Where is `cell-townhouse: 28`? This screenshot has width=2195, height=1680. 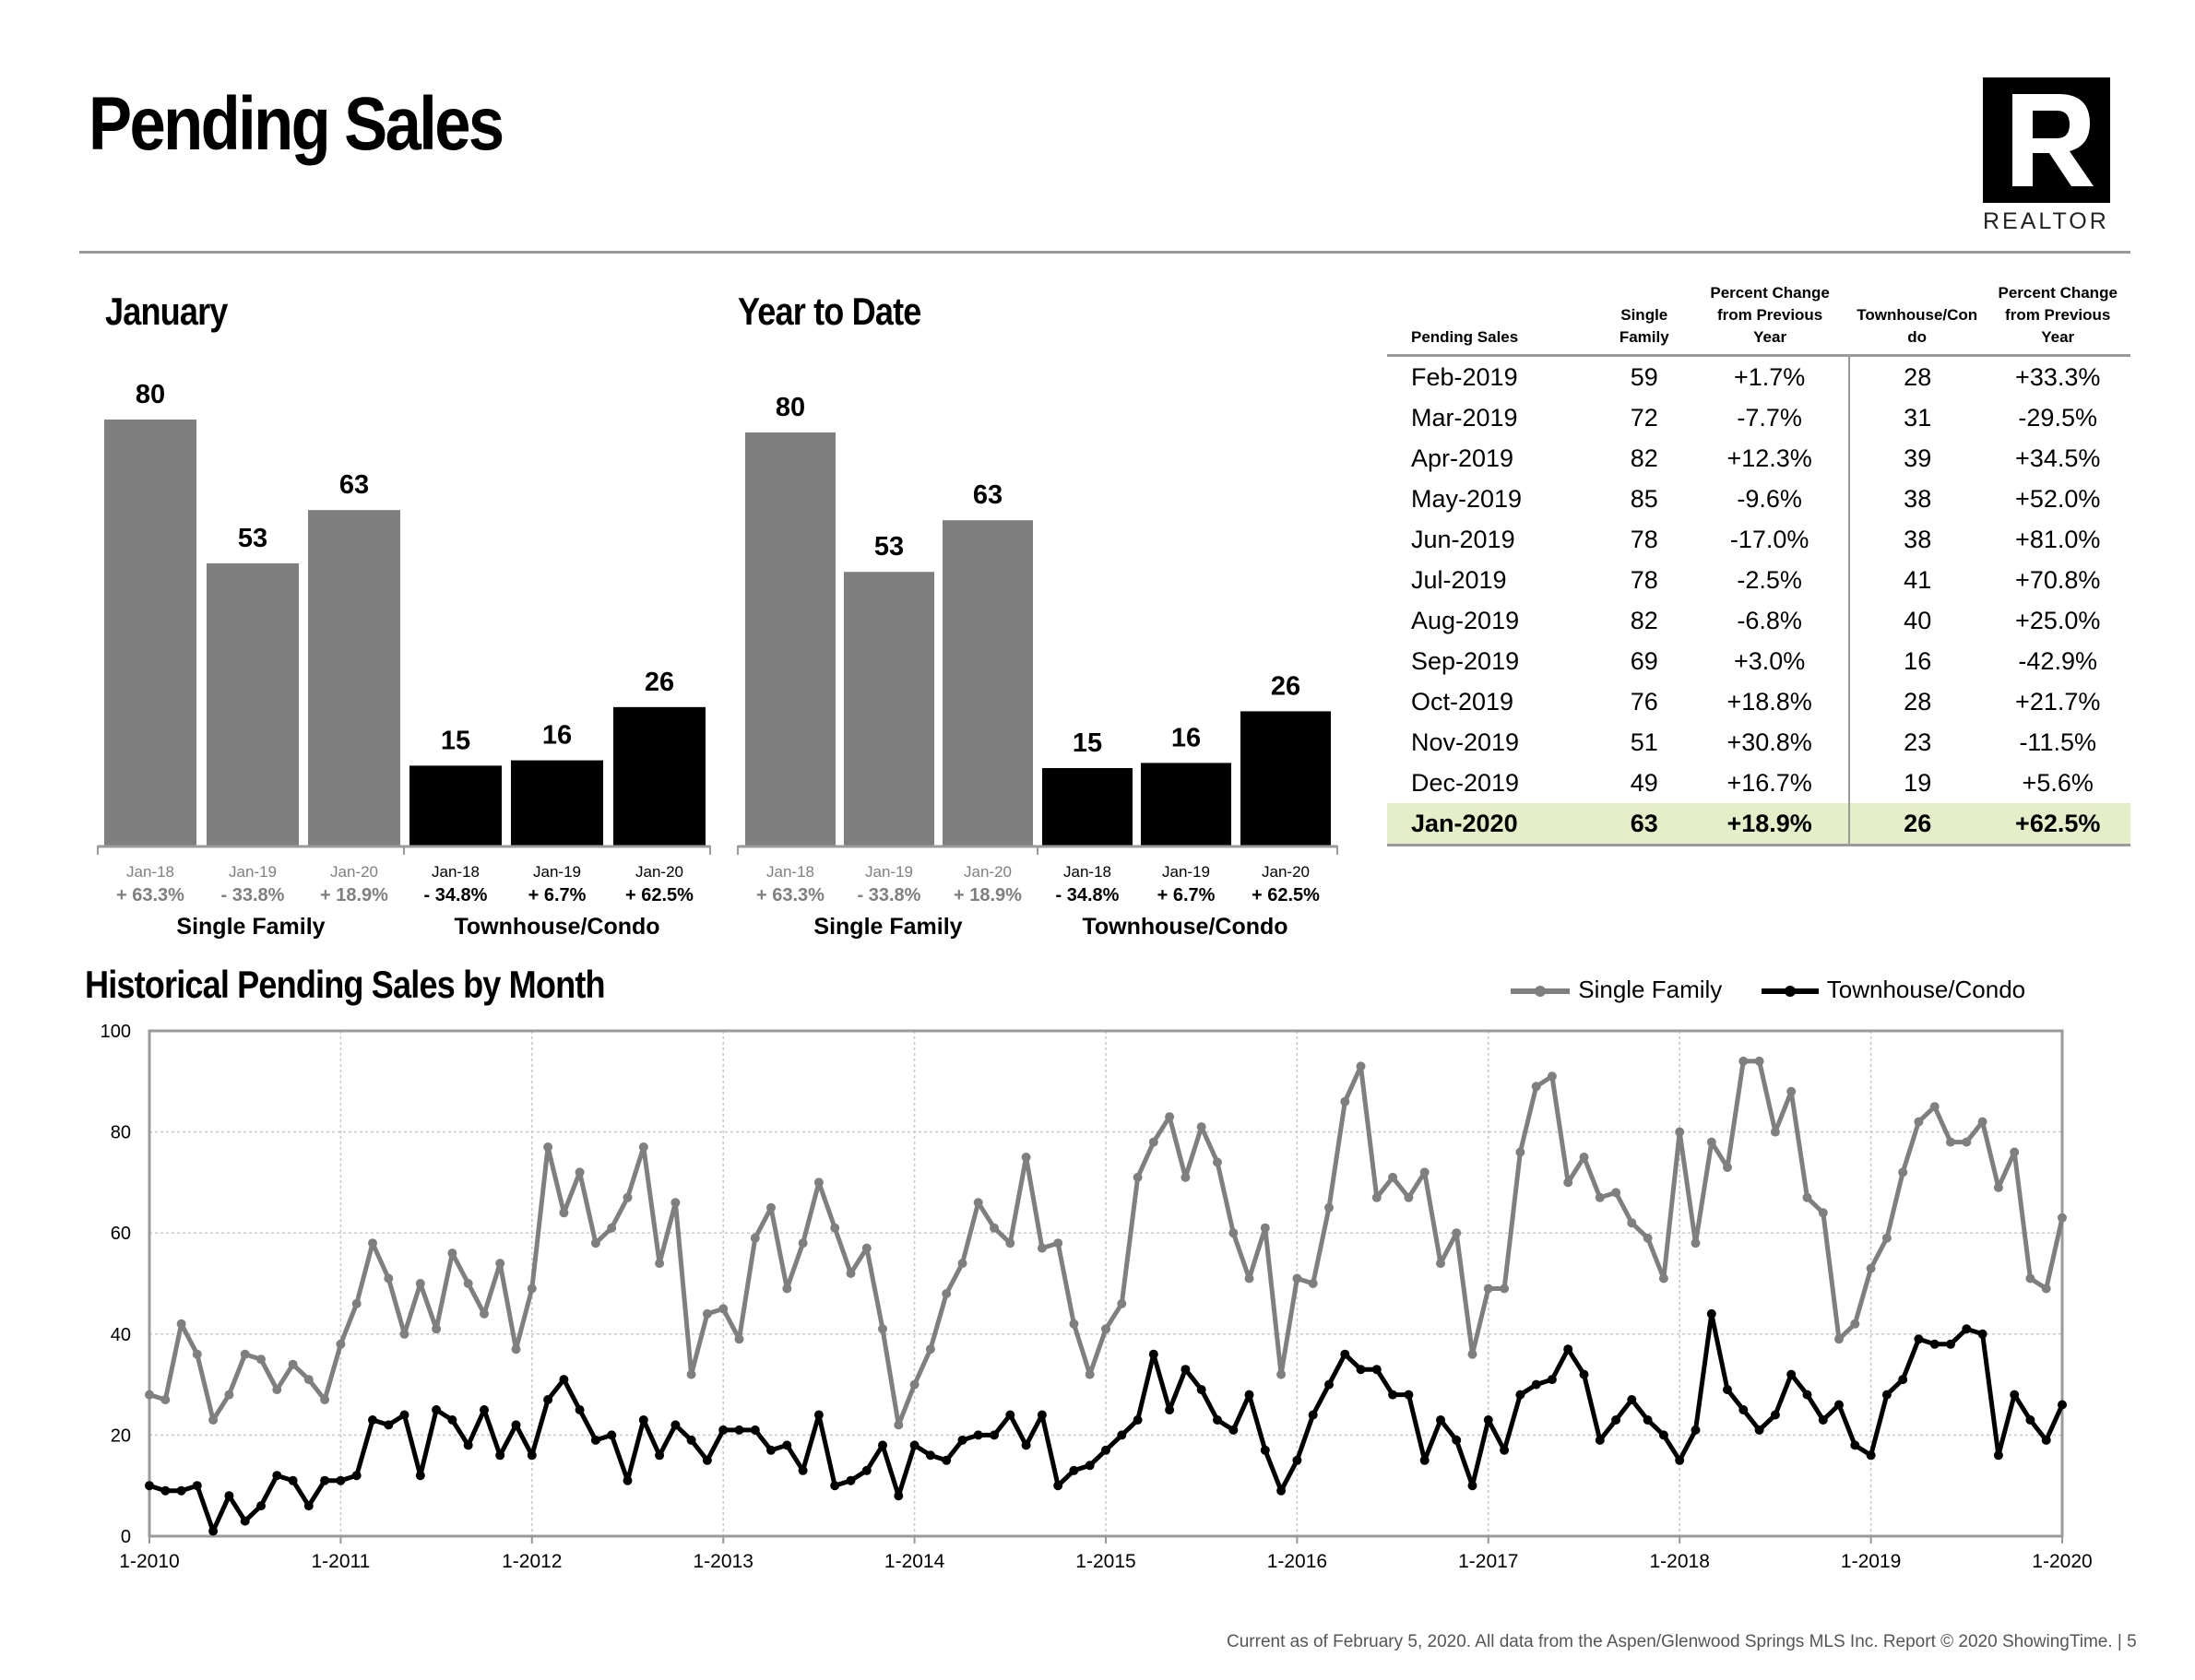 cell-townhouse: 28 is located at coordinates (1917, 701).